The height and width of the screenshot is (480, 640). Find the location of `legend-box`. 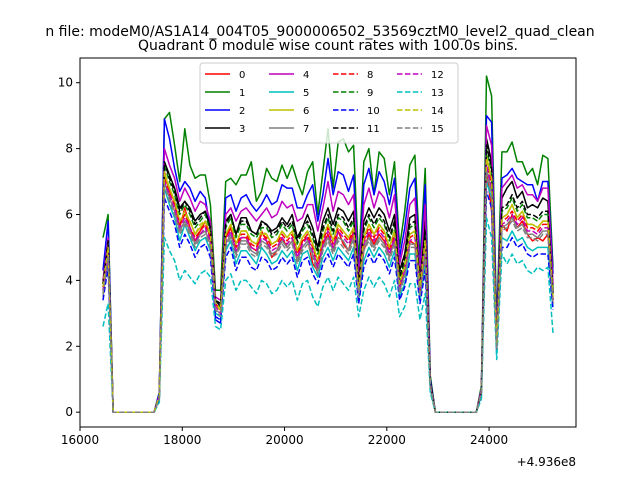

legend-box is located at coordinates (329, 103).